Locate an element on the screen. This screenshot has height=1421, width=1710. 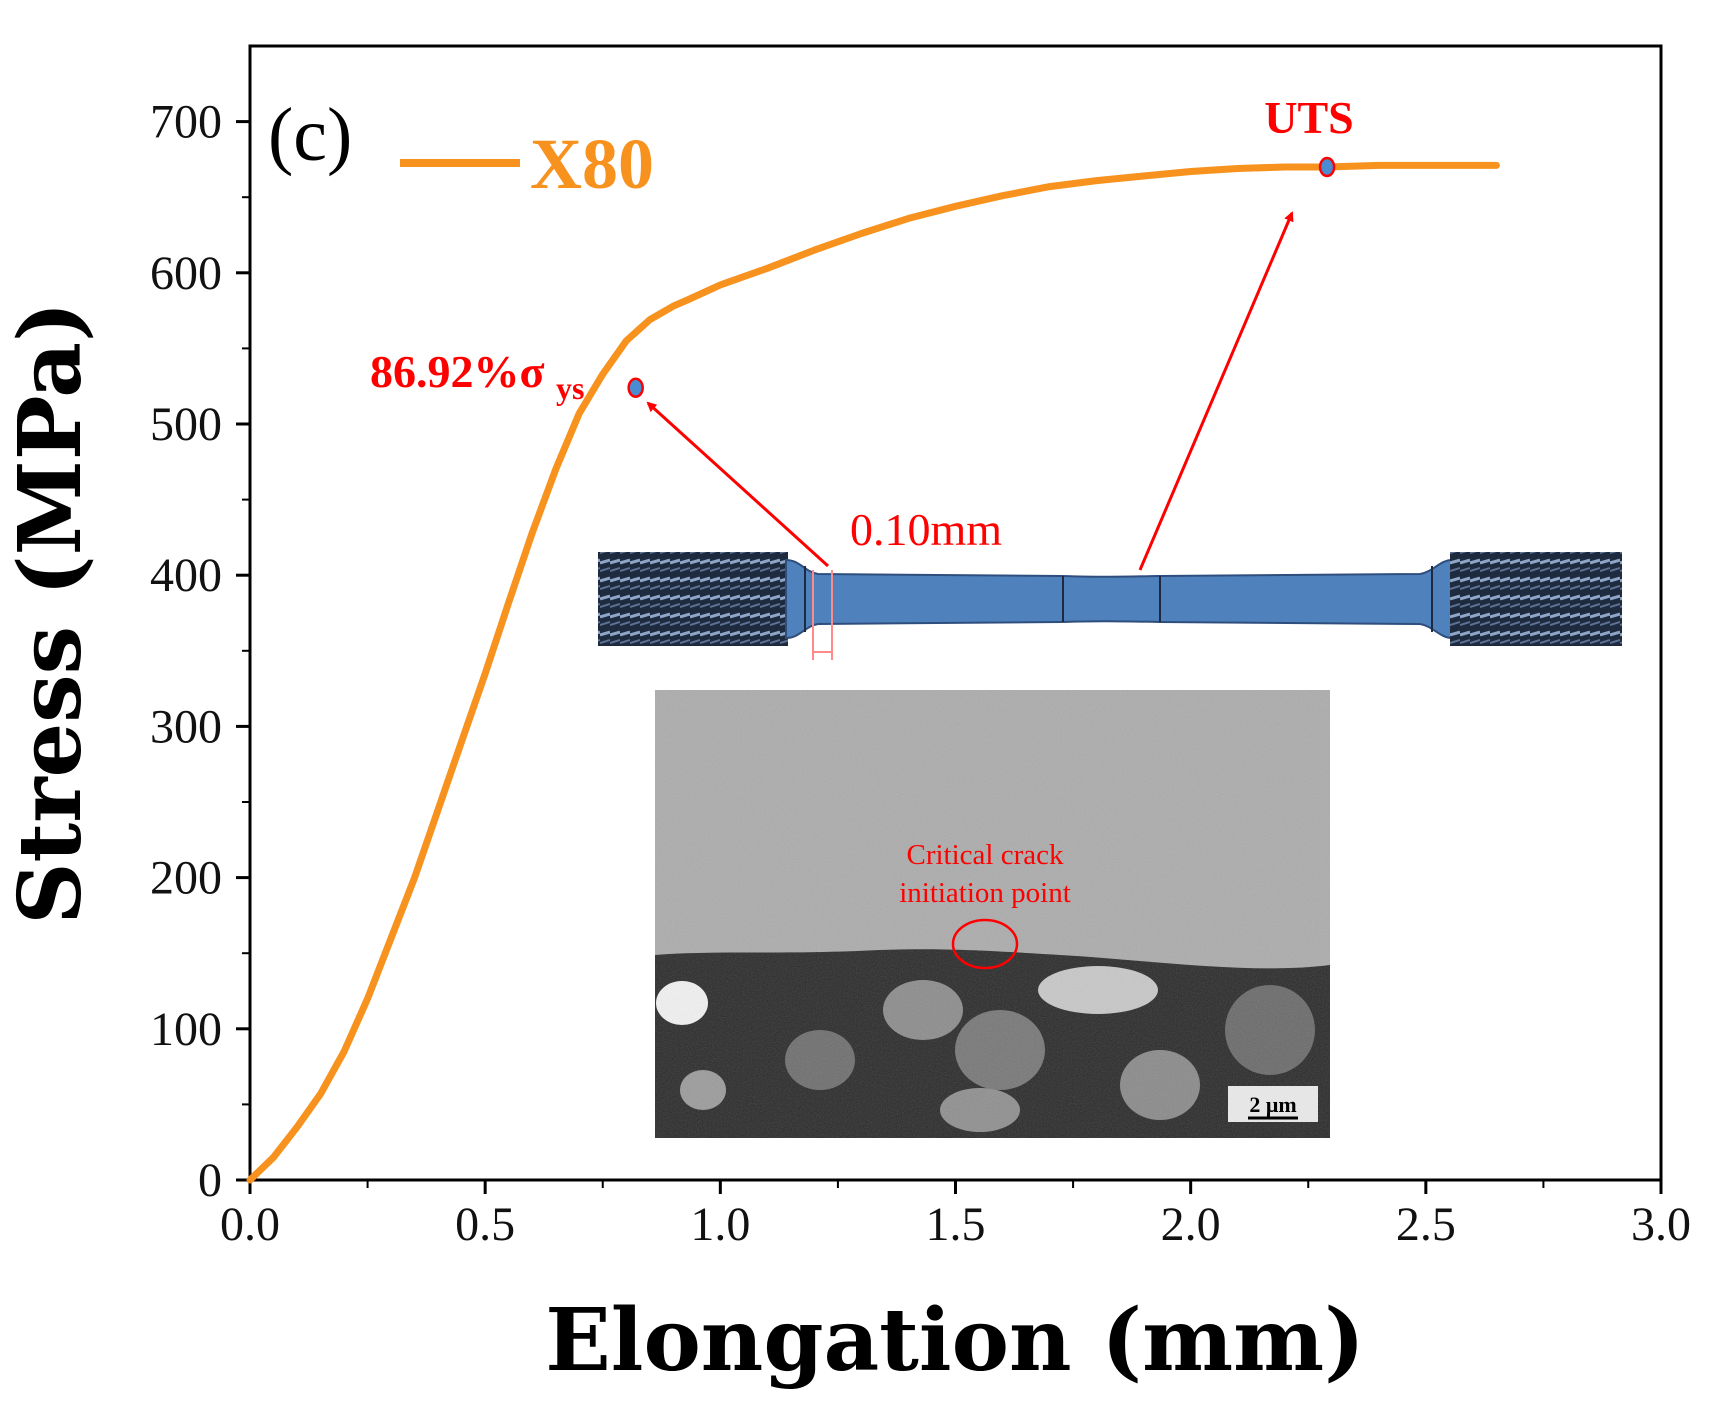
y-tick-label: 400 is located at coordinates (186, 575).